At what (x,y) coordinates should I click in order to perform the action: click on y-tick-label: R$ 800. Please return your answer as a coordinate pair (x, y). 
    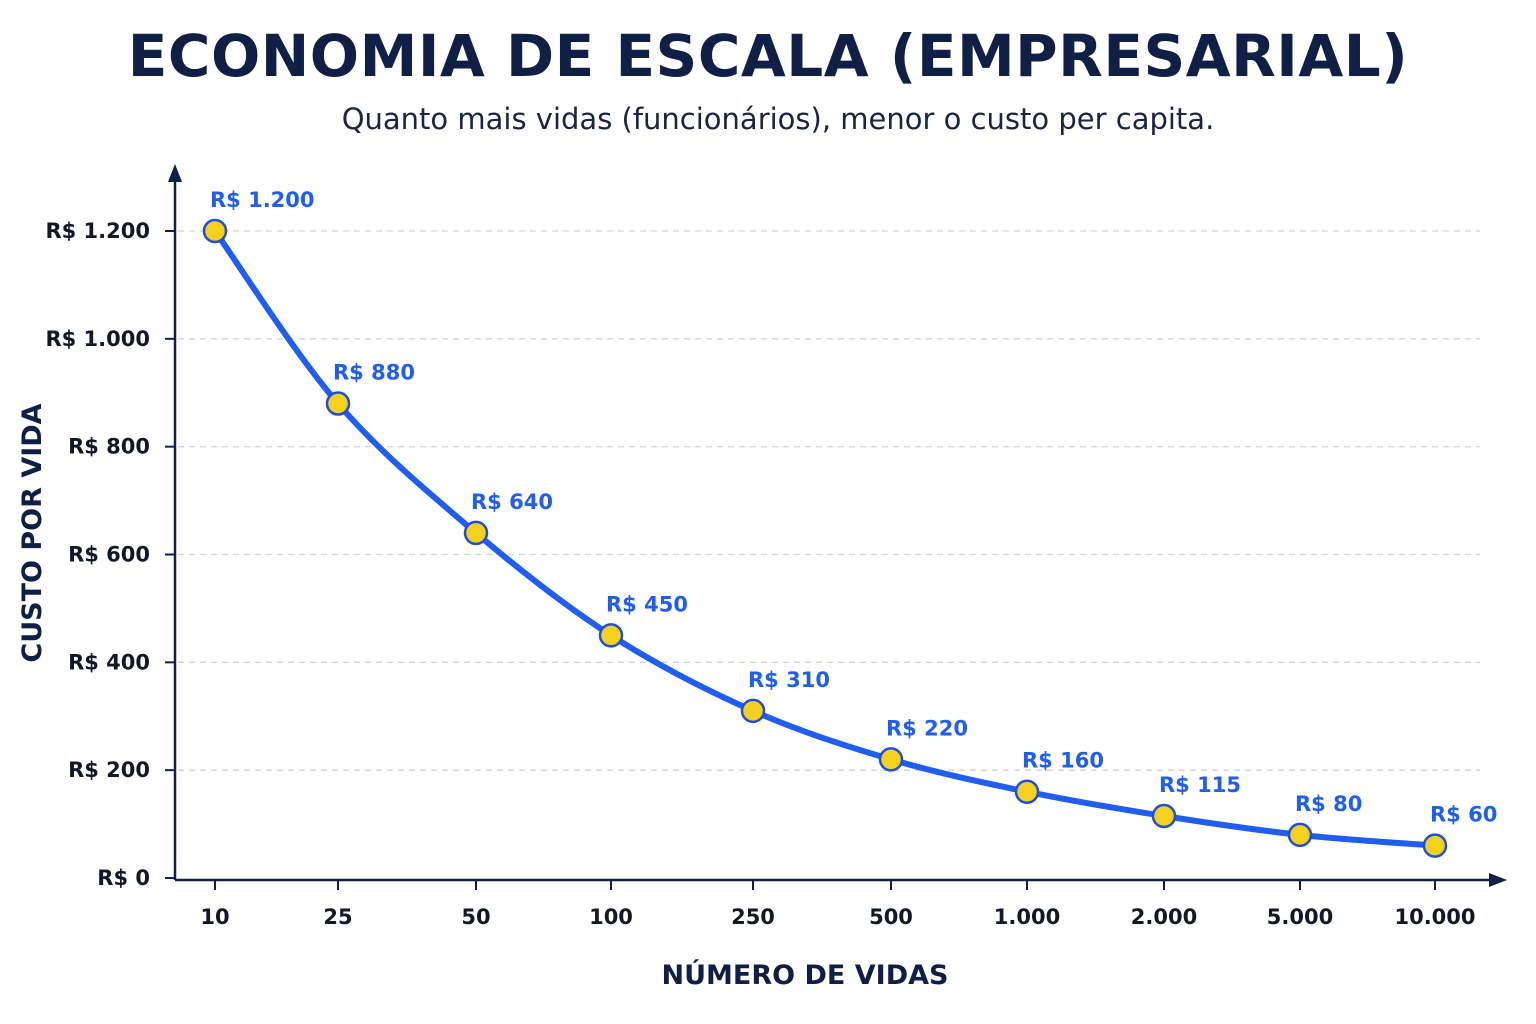
    Looking at the image, I should click on (109, 447).